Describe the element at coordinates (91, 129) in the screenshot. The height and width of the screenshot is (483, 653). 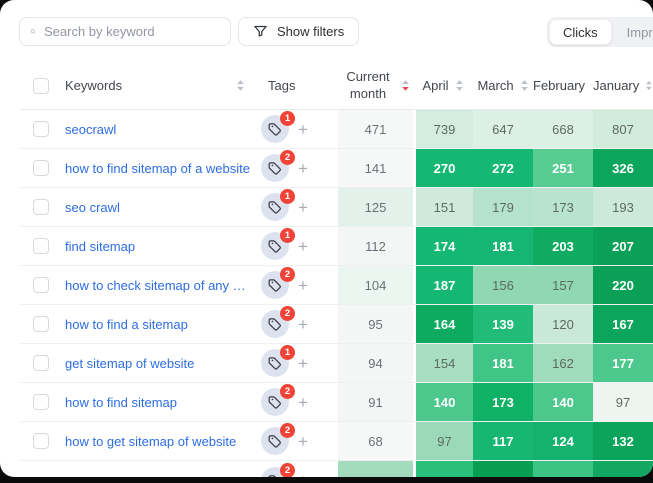
I see `keyword-link: seocrawl` at that location.